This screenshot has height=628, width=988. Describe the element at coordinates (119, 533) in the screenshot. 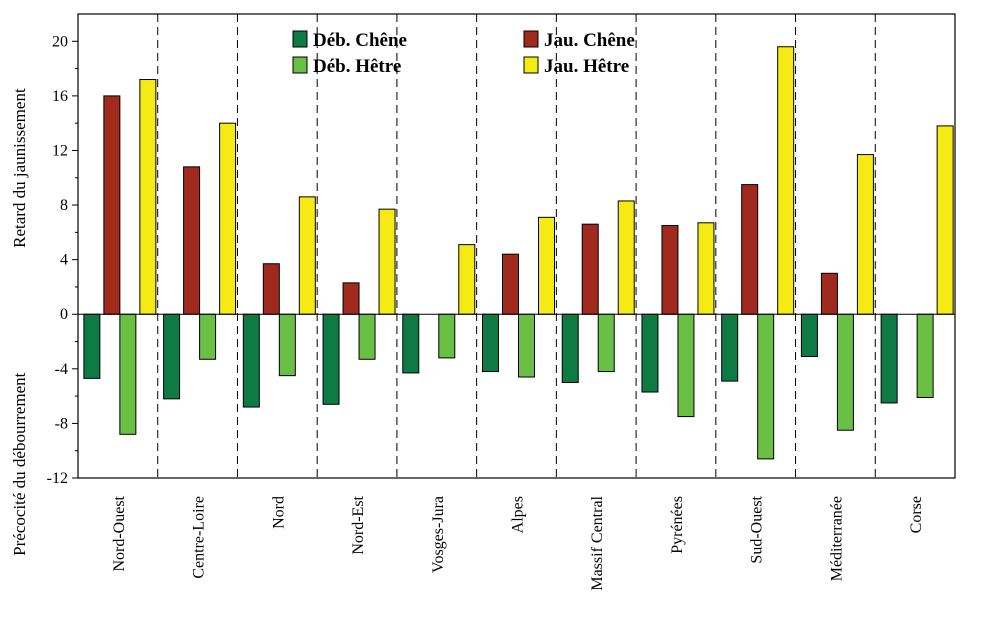

I see `x-category-label: Nord-Ouest` at that location.